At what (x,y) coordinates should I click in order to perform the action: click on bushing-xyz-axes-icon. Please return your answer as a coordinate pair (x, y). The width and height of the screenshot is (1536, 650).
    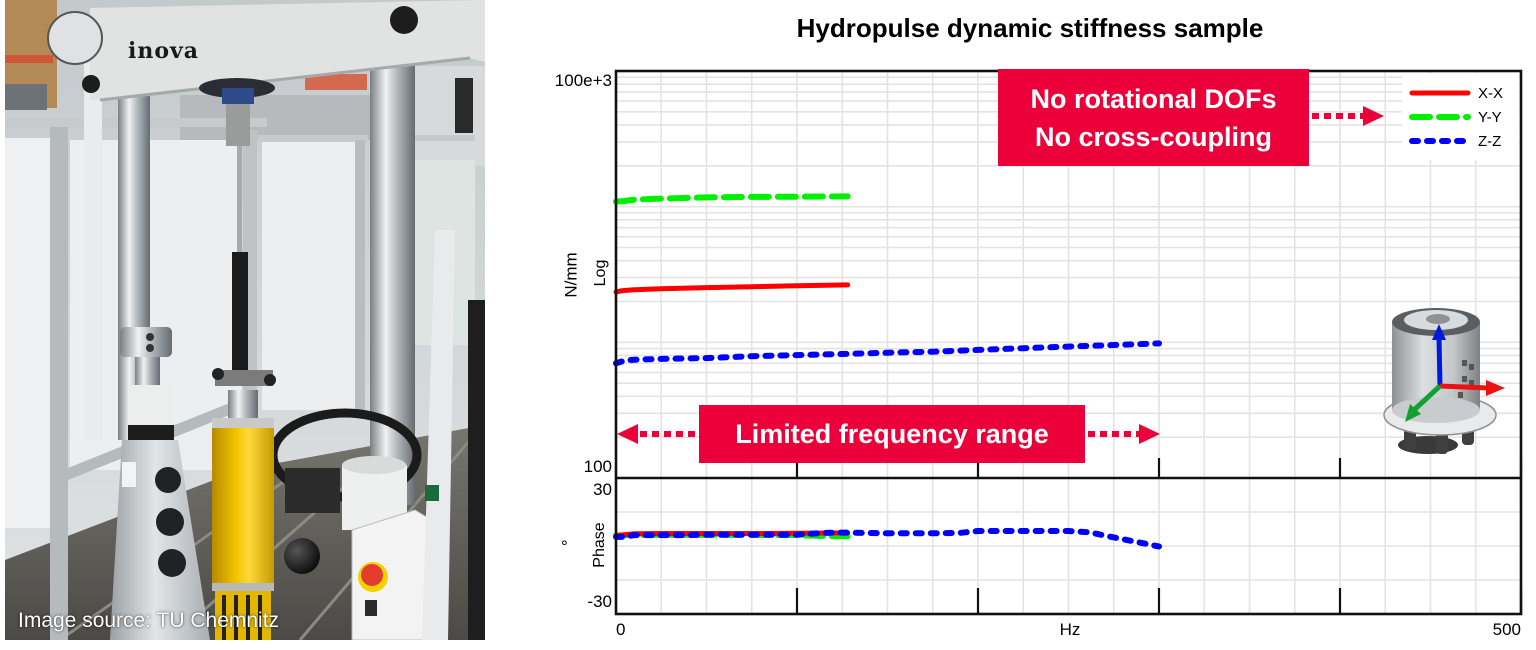
    Looking at the image, I should click on (1444, 381).